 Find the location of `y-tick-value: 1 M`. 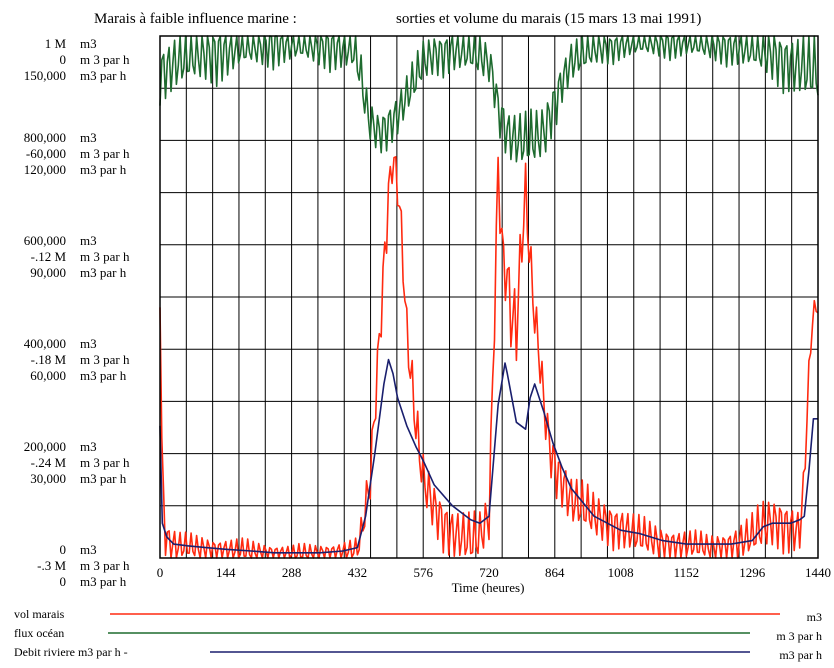

y-tick-value: 1 M is located at coordinates (56, 43).